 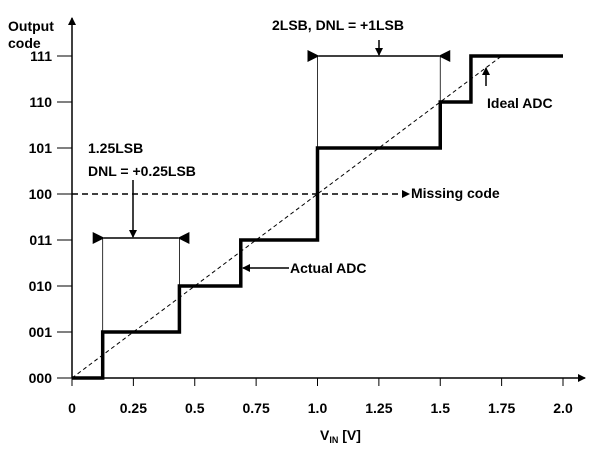 What do you see at coordinates (133, 408) in the screenshot?
I see `x-tick-label: 0.25` at bounding box center [133, 408].